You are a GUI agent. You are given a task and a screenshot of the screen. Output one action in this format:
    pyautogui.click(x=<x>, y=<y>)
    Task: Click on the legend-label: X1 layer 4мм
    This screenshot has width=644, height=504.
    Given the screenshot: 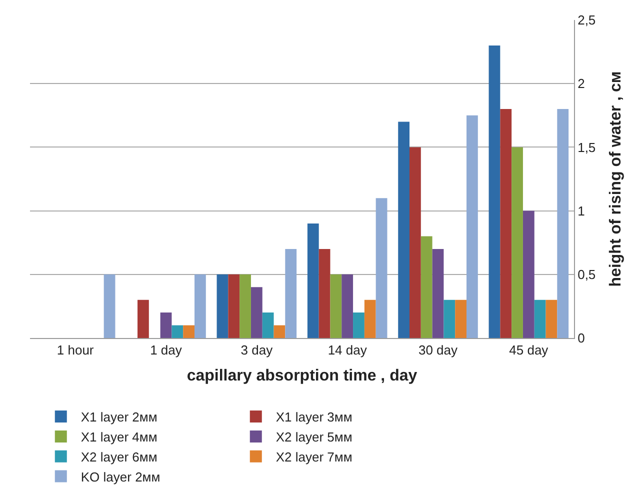 What is the action you would take?
    pyautogui.click(x=119, y=437)
    